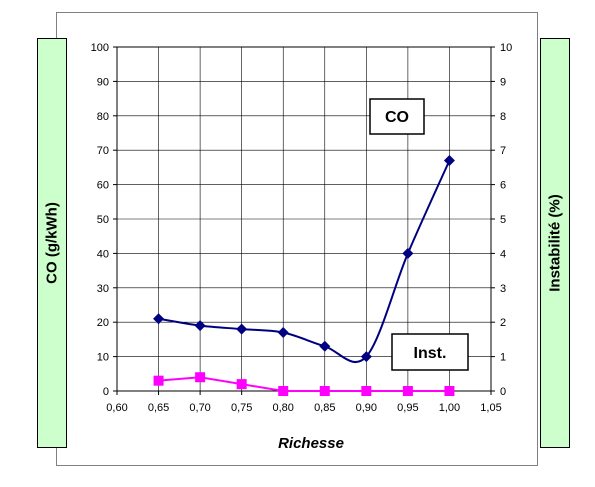  I want to click on y-right-tick-label: 4, so click(503, 254).